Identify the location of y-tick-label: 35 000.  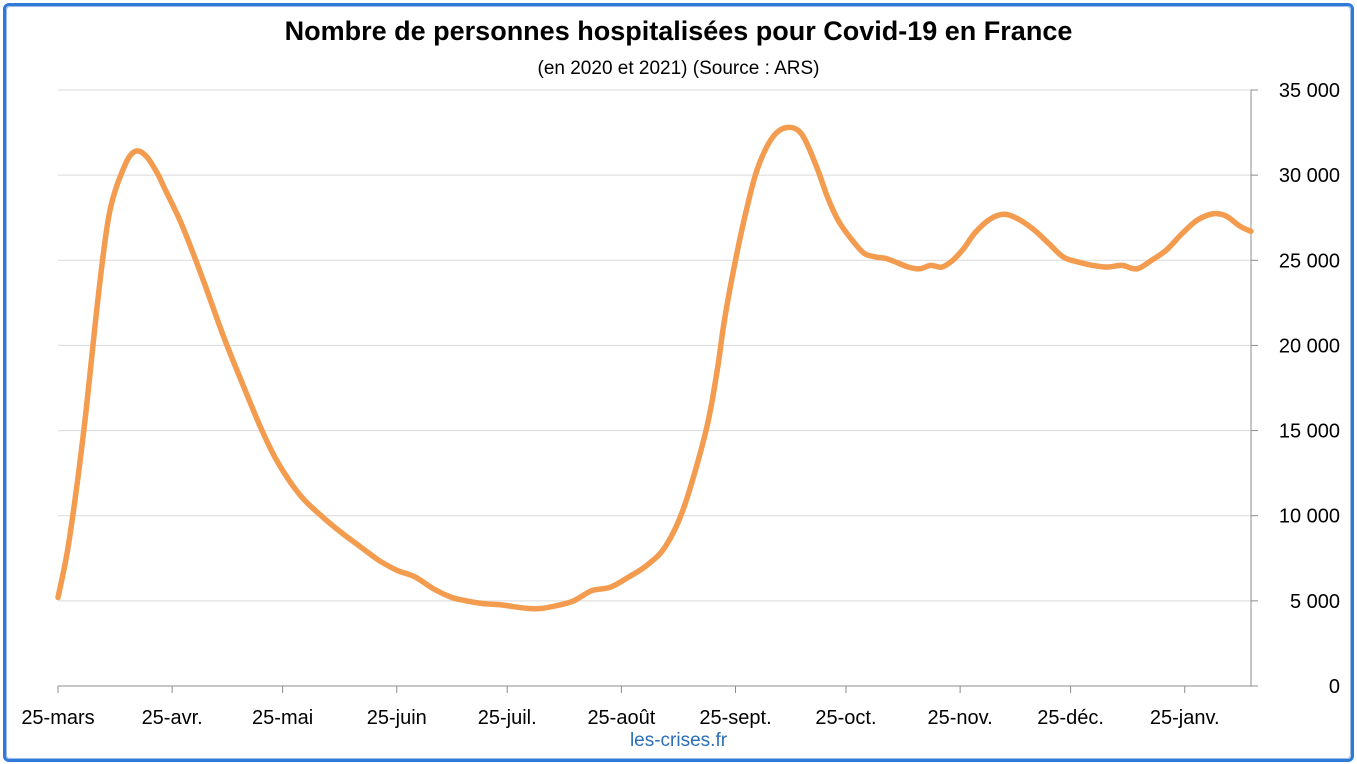
(1309, 91).